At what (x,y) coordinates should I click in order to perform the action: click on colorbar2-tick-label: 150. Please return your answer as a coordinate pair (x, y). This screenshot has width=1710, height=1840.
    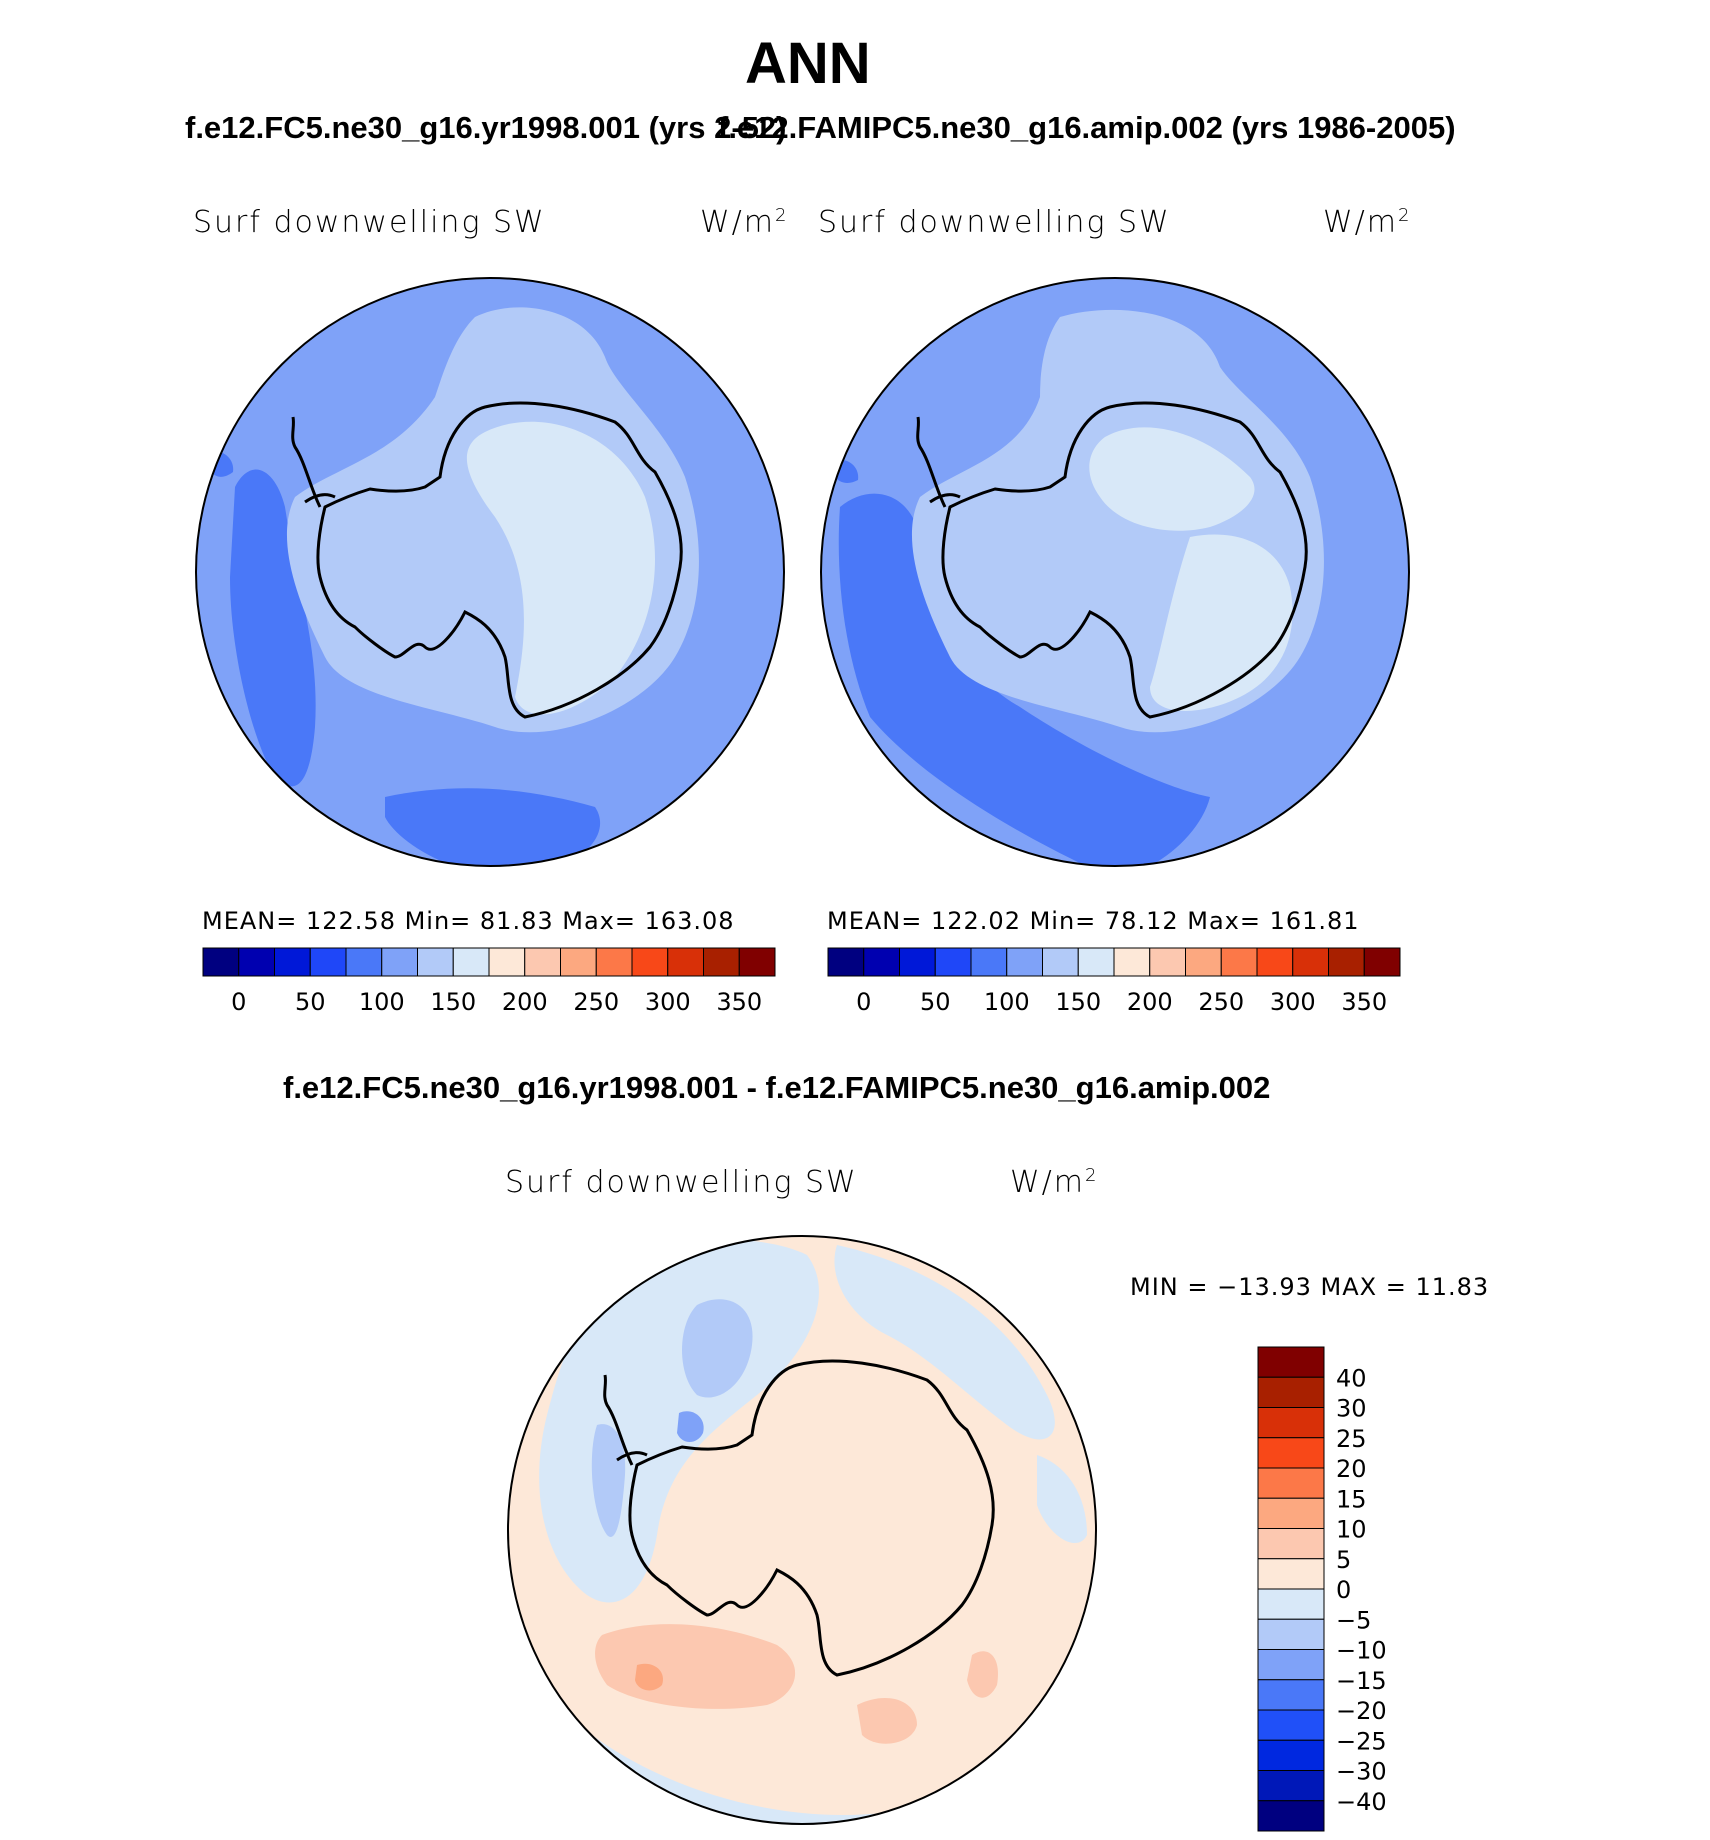
    Looking at the image, I should click on (1078, 1002).